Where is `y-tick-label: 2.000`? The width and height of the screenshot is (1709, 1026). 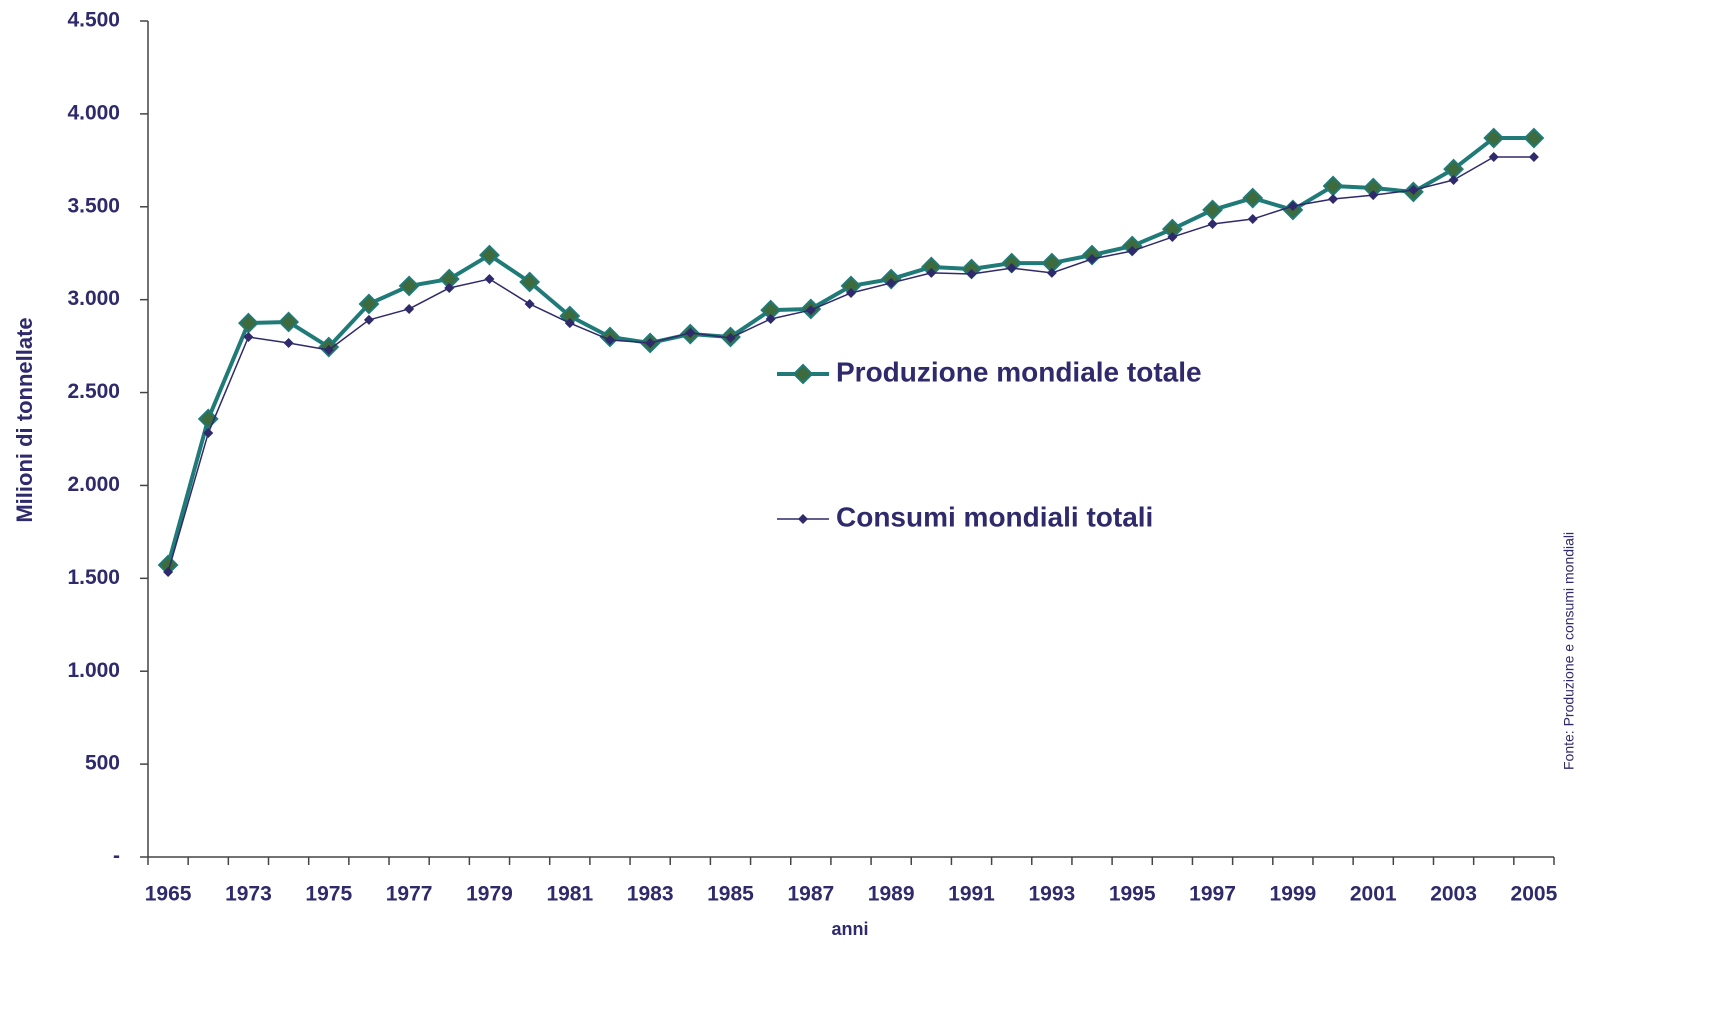 y-tick-label: 2.000 is located at coordinates (93, 484).